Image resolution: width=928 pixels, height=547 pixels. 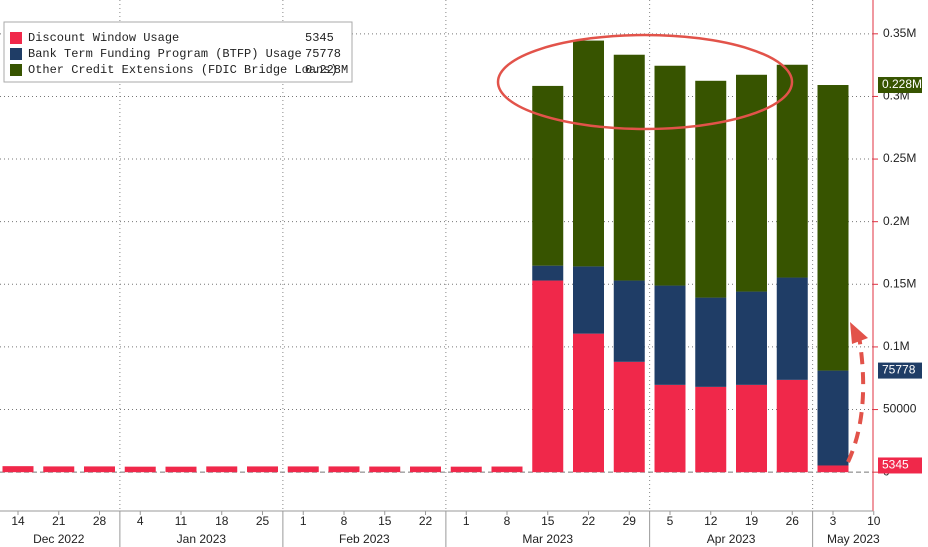 What do you see at coordinates (896, 221) in the screenshot?
I see `y-tick-label: 0.2M` at bounding box center [896, 221].